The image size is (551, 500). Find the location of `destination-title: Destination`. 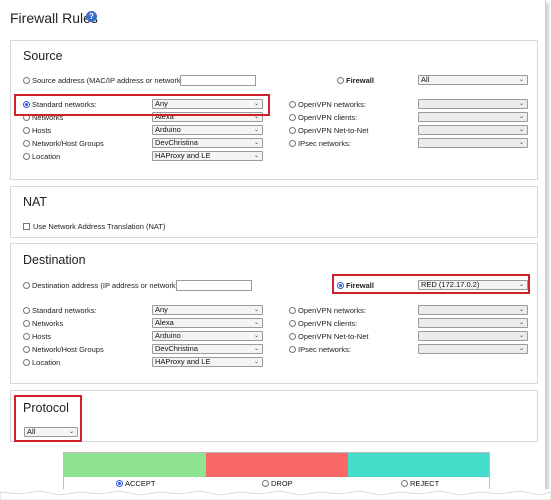

destination-title: Destination is located at coordinates (54, 260).